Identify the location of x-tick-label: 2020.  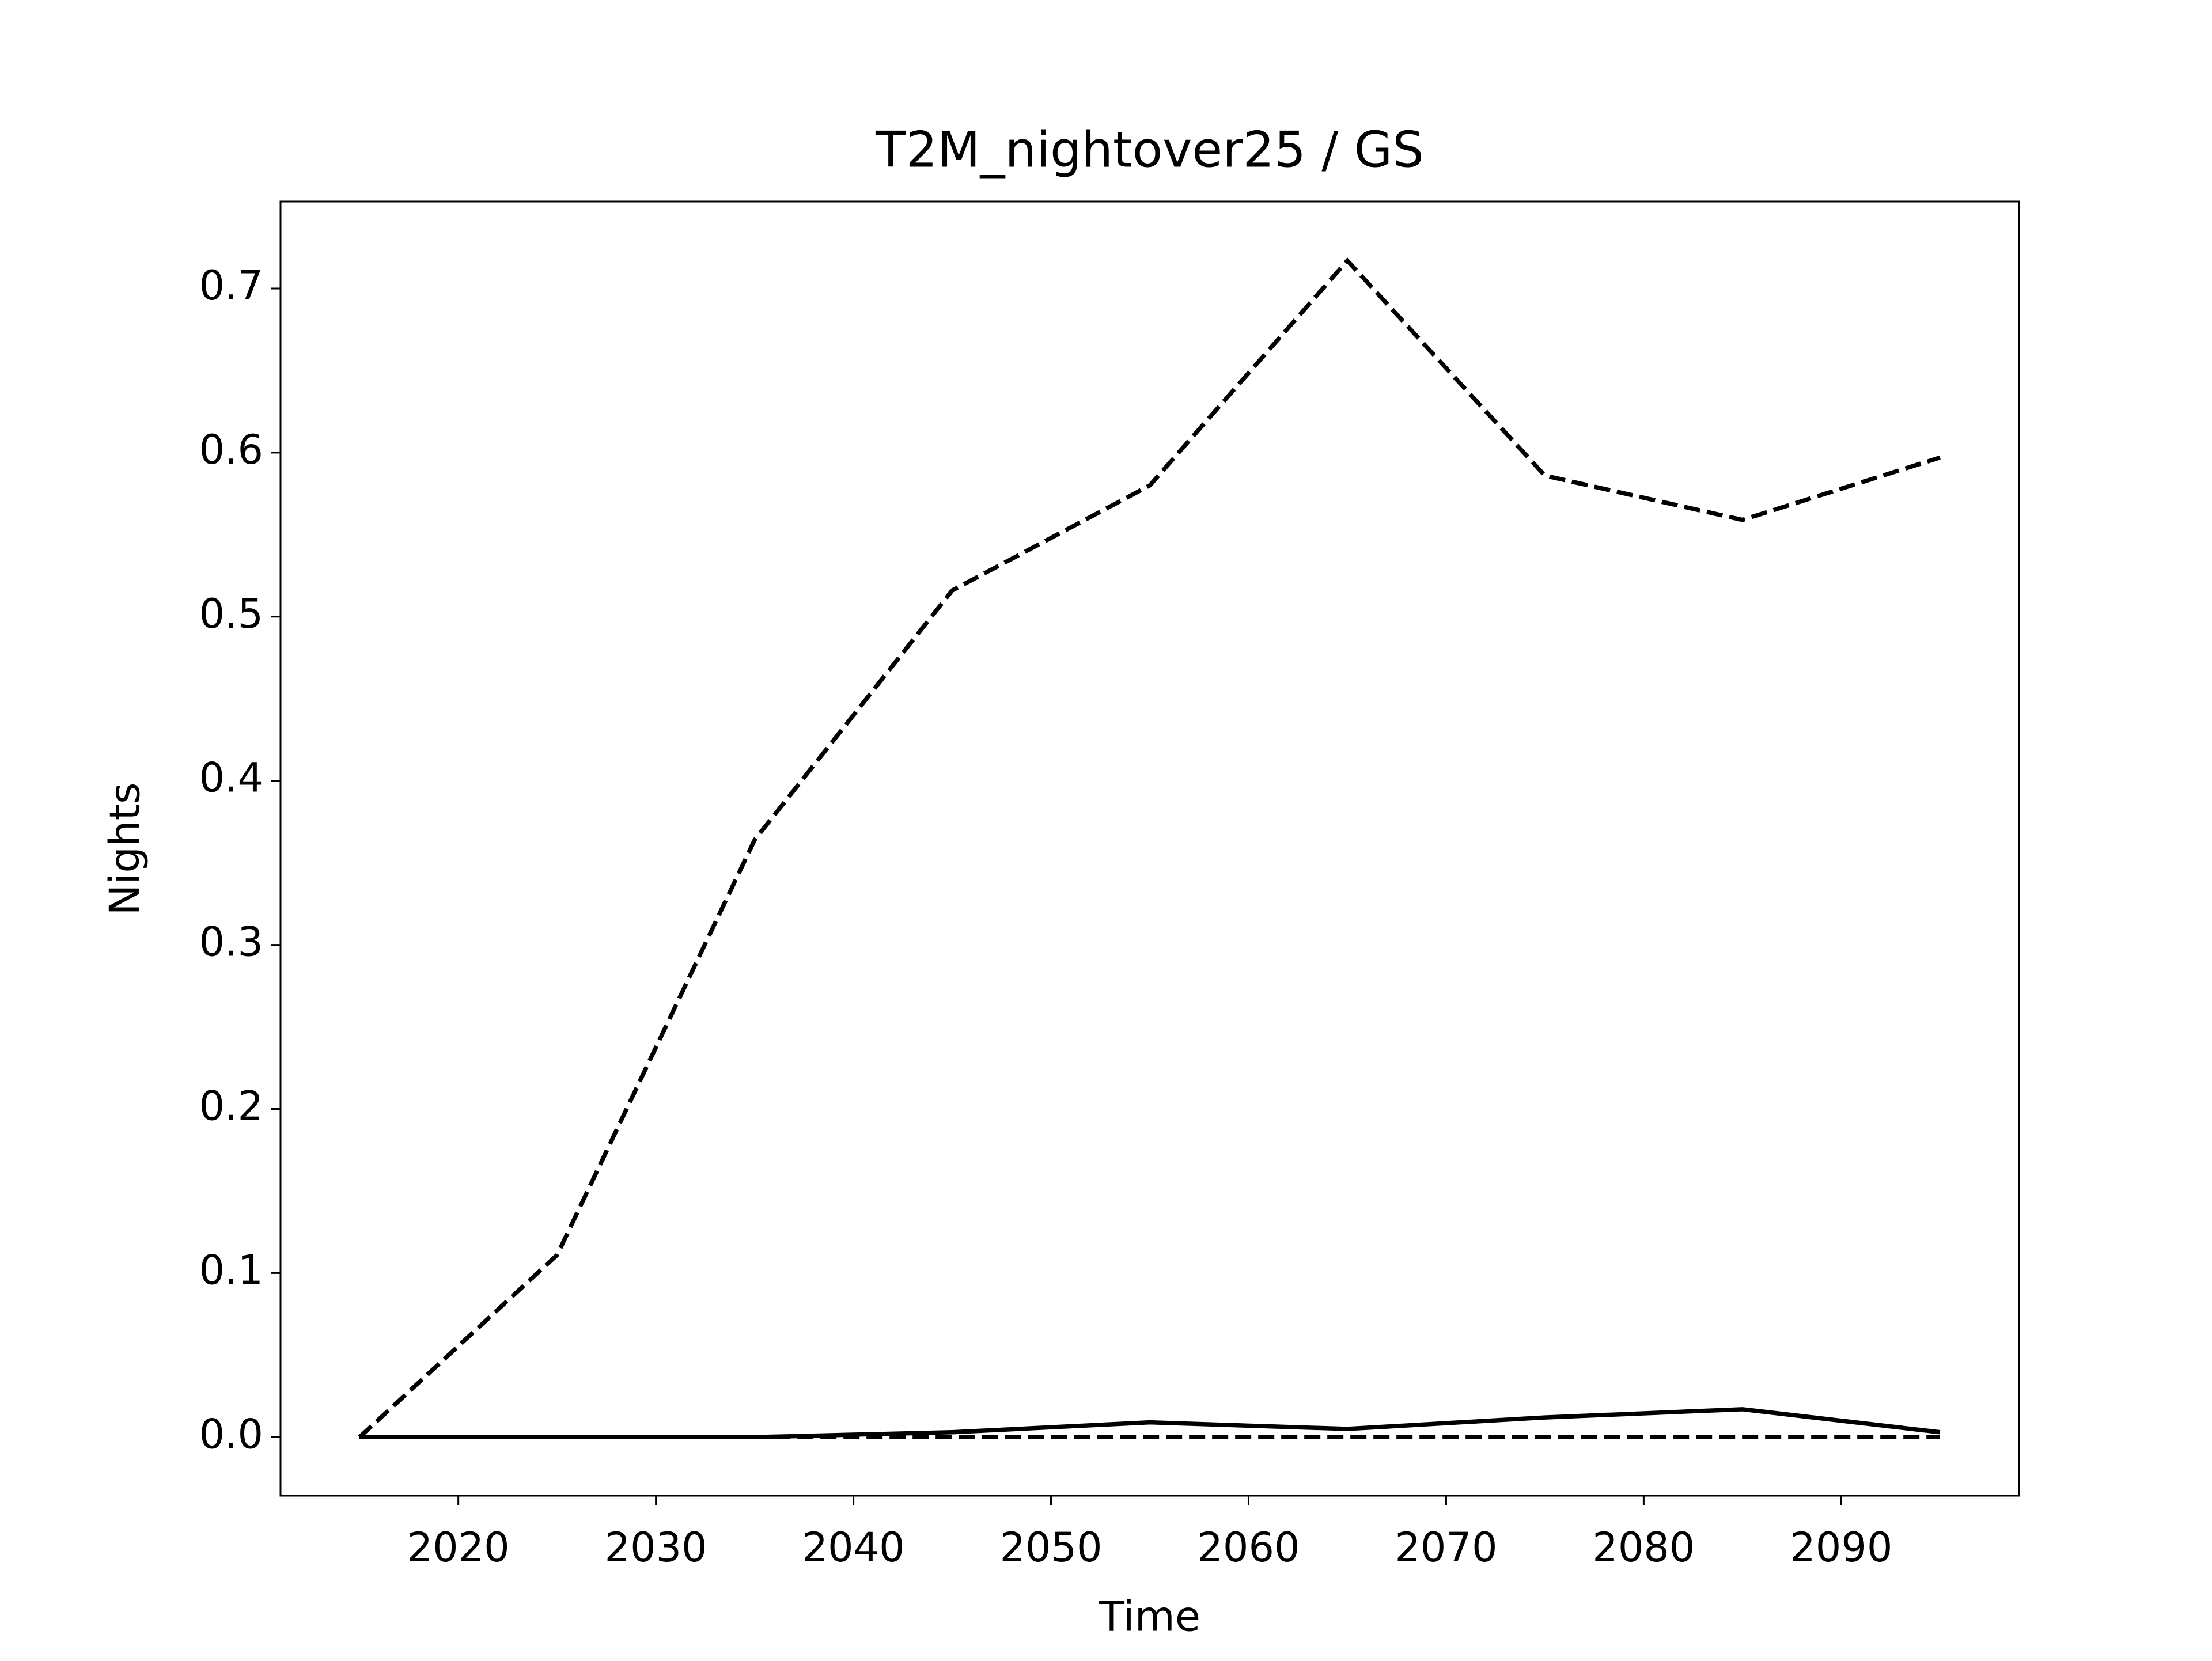
(458, 1547).